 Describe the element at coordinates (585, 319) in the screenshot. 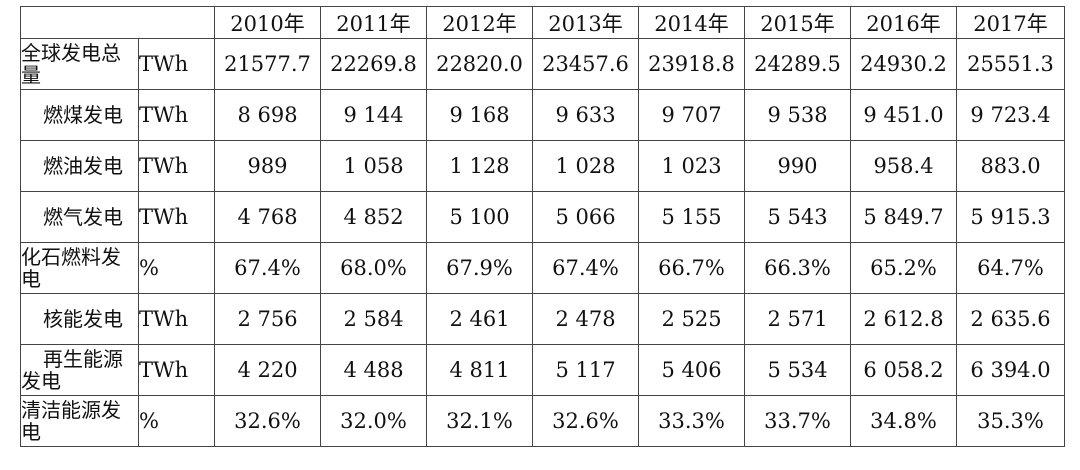

I see `value-cell: 2 478` at that location.